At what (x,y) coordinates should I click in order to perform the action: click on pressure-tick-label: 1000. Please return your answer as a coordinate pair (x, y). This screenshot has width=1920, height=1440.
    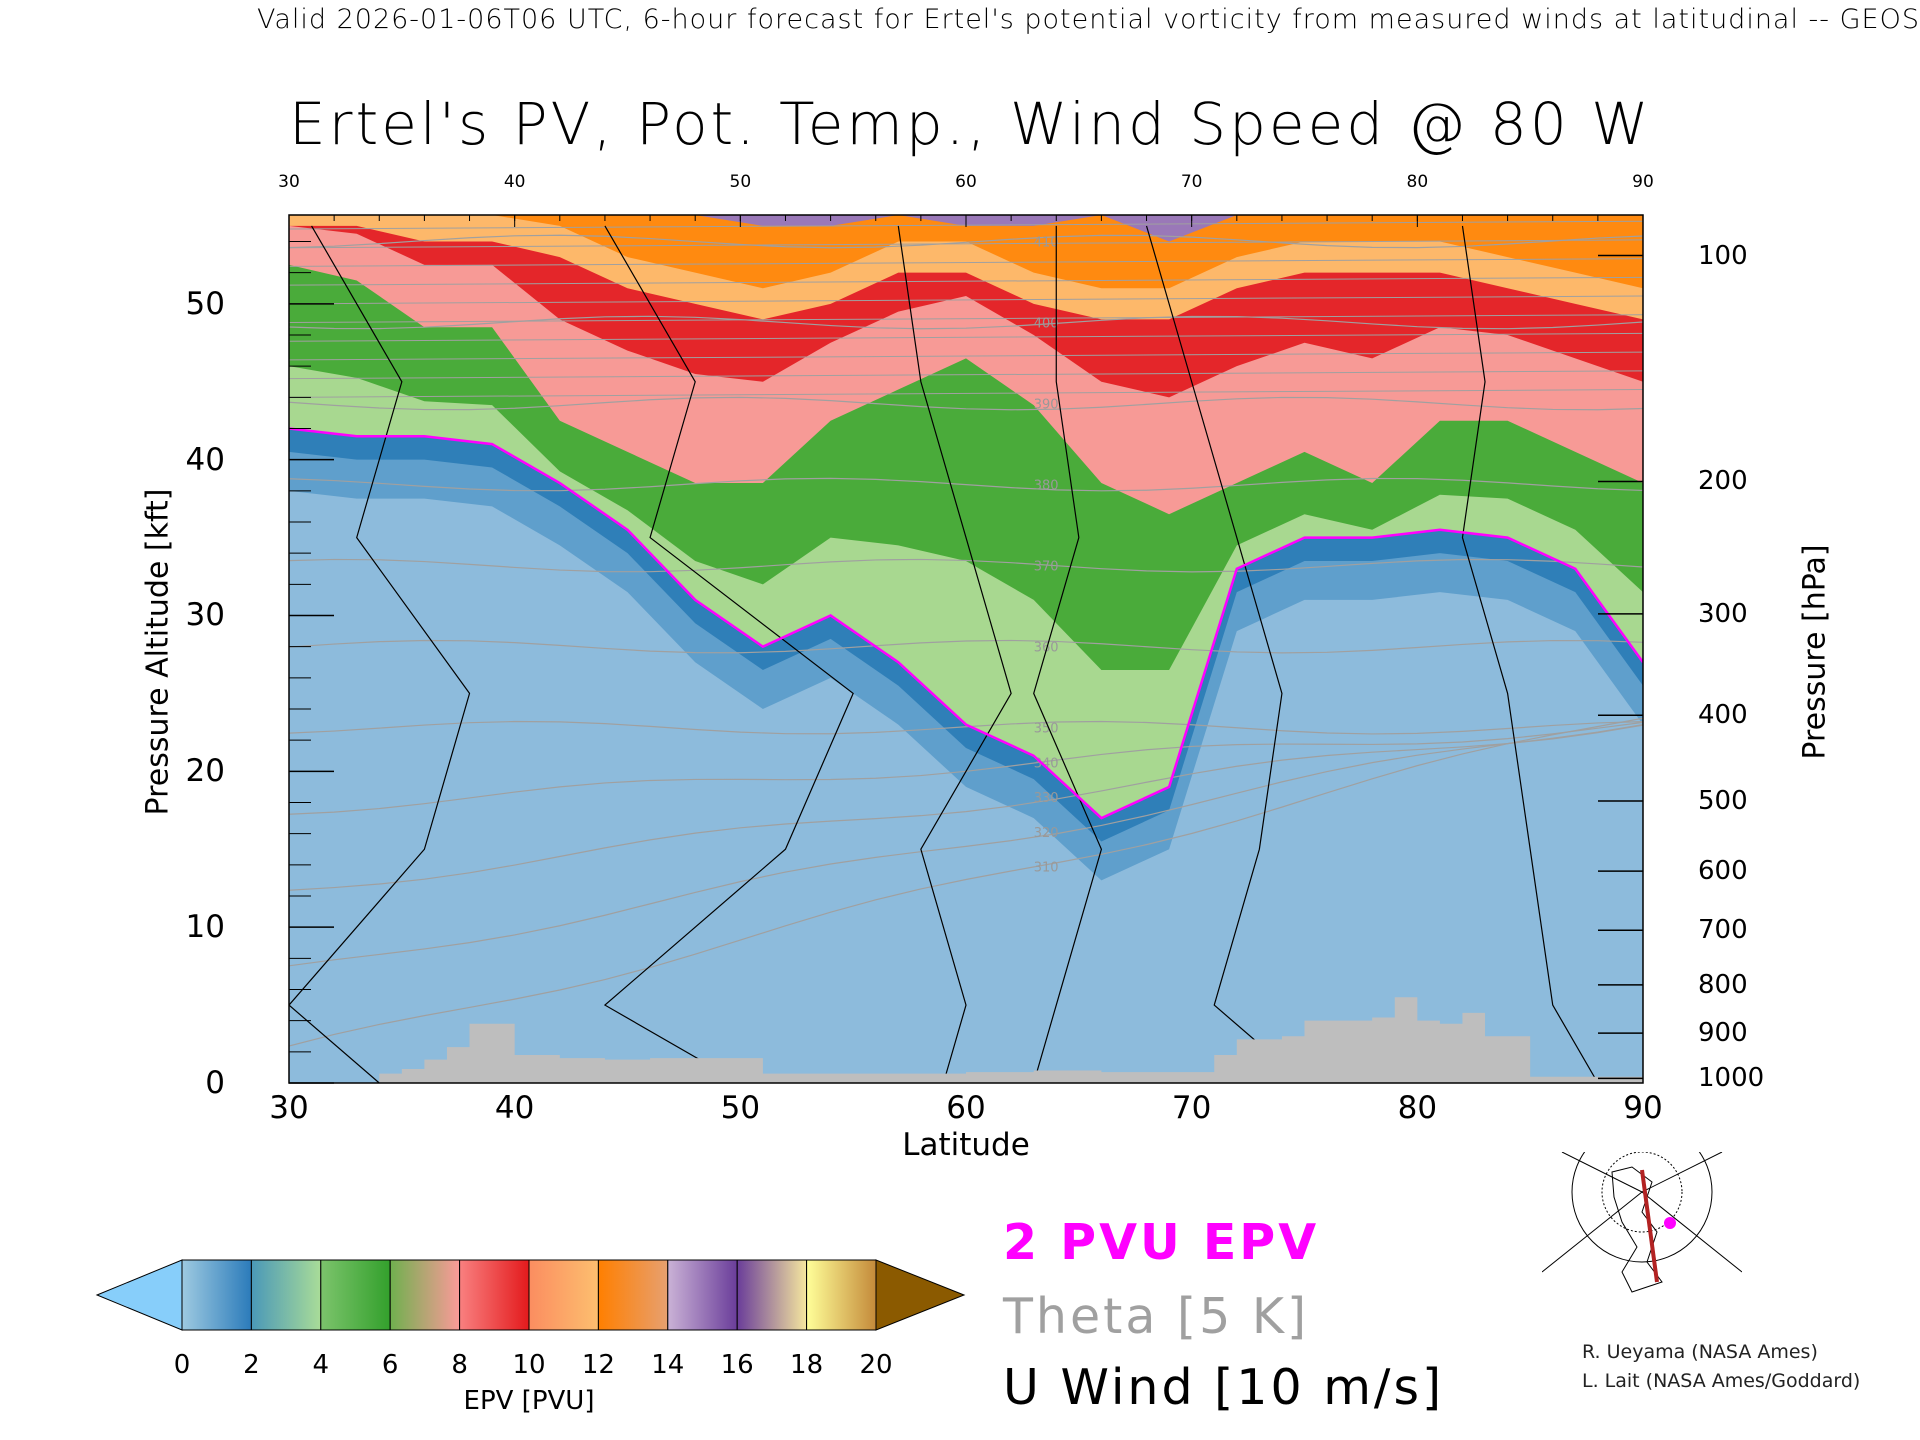
    Looking at the image, I should click on (1731, 1078).